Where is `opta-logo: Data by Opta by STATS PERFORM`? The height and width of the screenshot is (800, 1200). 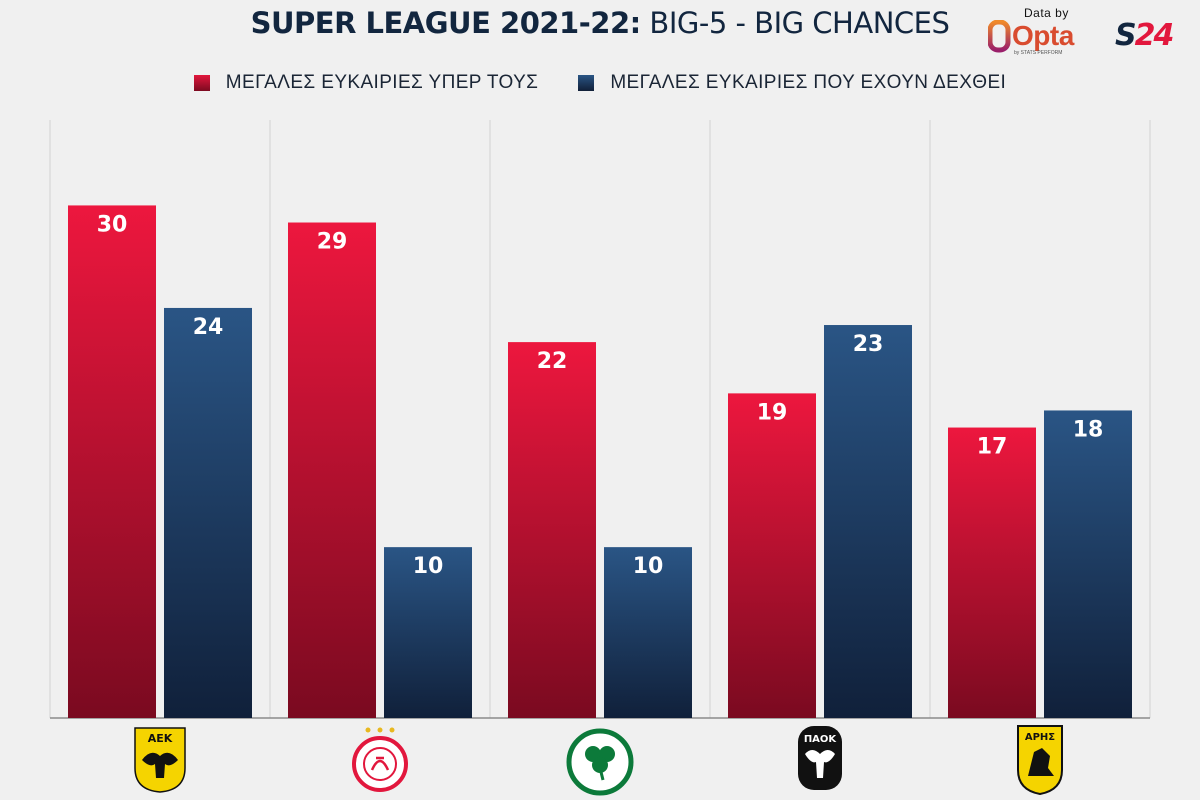
opta-logo: Data by Opta by STATS PERFORM is located at coordinates (1043, 32).